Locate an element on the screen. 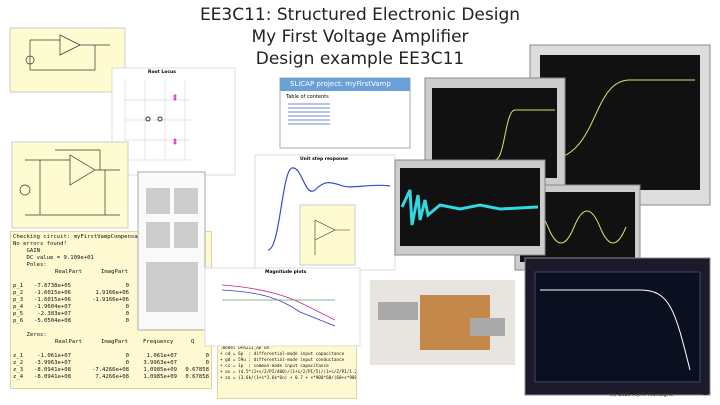 The width and height of the screenshot is (720, 405). pole-name: p_3 is located at coordinates (18, 300).